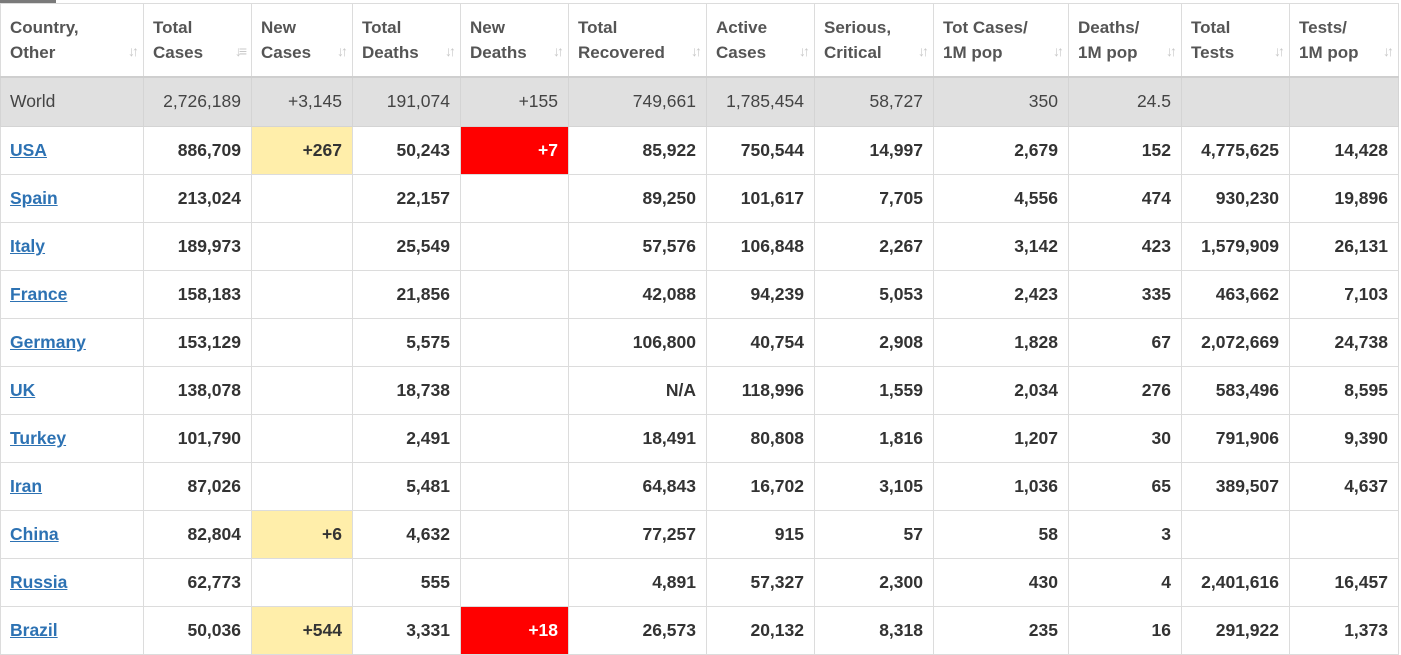 This screenshot has height=655, width=1401. Describe the element at coordinates (39, 582) in the screenshot. I see `country-link: Russia` at that location.